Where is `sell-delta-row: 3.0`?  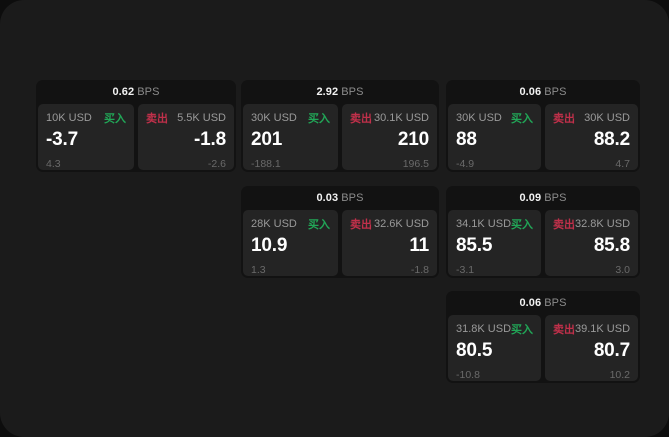 sell-delta-row: 3.0 is located at coordinates (591, 269).